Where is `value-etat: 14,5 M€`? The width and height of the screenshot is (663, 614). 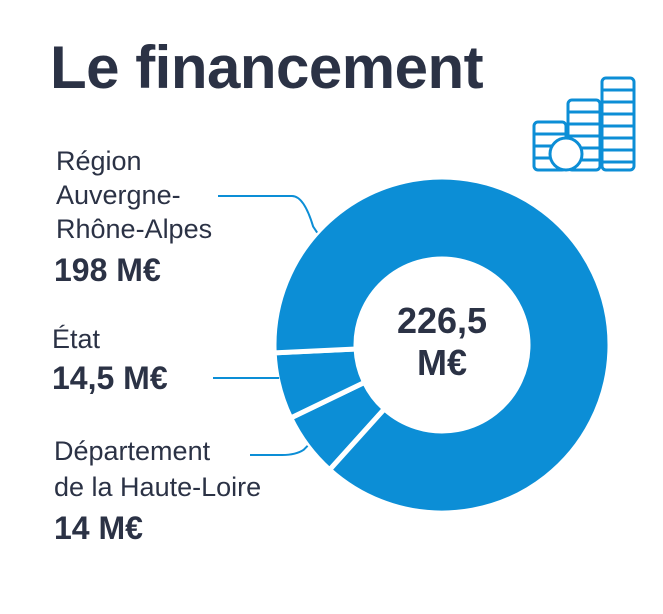 value-etat: 14,5 M€ is located at coordinates (110, 378).